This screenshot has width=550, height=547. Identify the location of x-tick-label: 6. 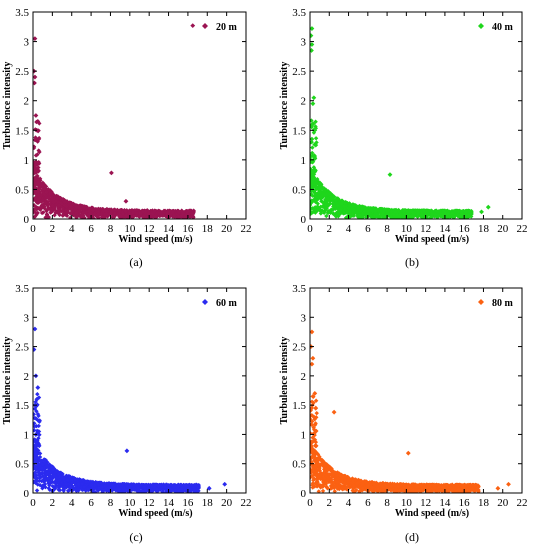
(368, 229).